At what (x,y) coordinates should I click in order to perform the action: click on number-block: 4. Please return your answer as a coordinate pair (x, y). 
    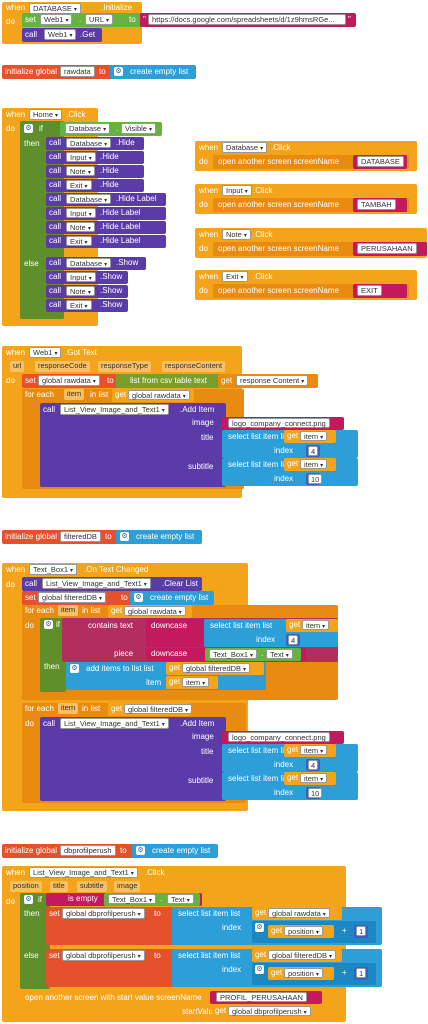
    Looking at the image, I should click on (313, 451).